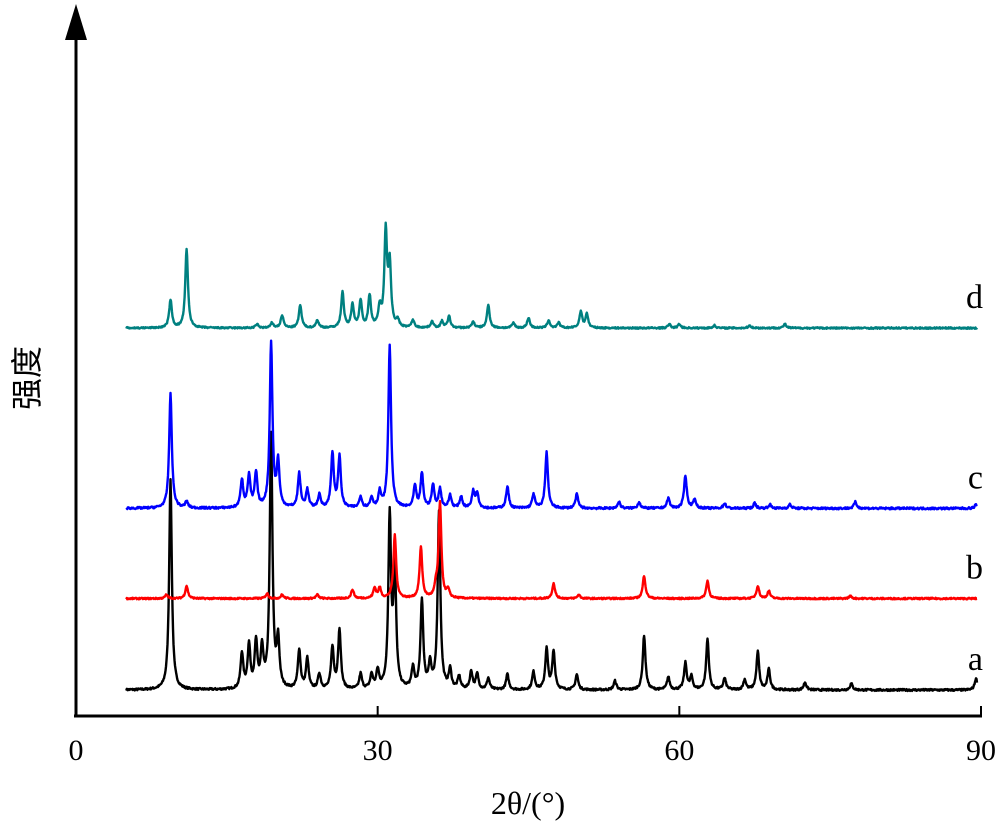  I want to click on y-axis-arrow-icon, so click(76, 22).